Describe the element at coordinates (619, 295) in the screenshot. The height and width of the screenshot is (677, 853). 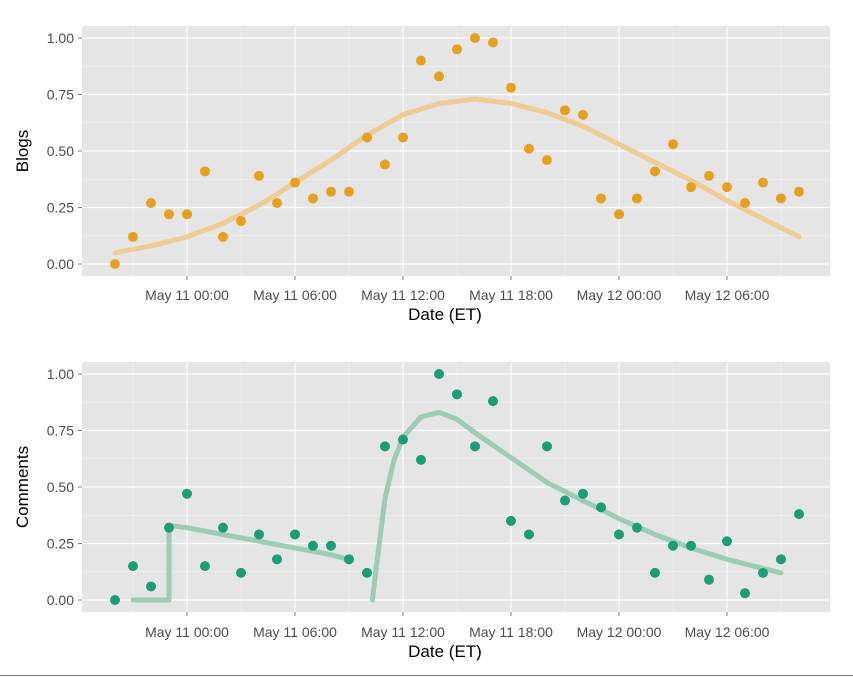
I see `blogs-xtick-label: May 12 00:00` at that location.